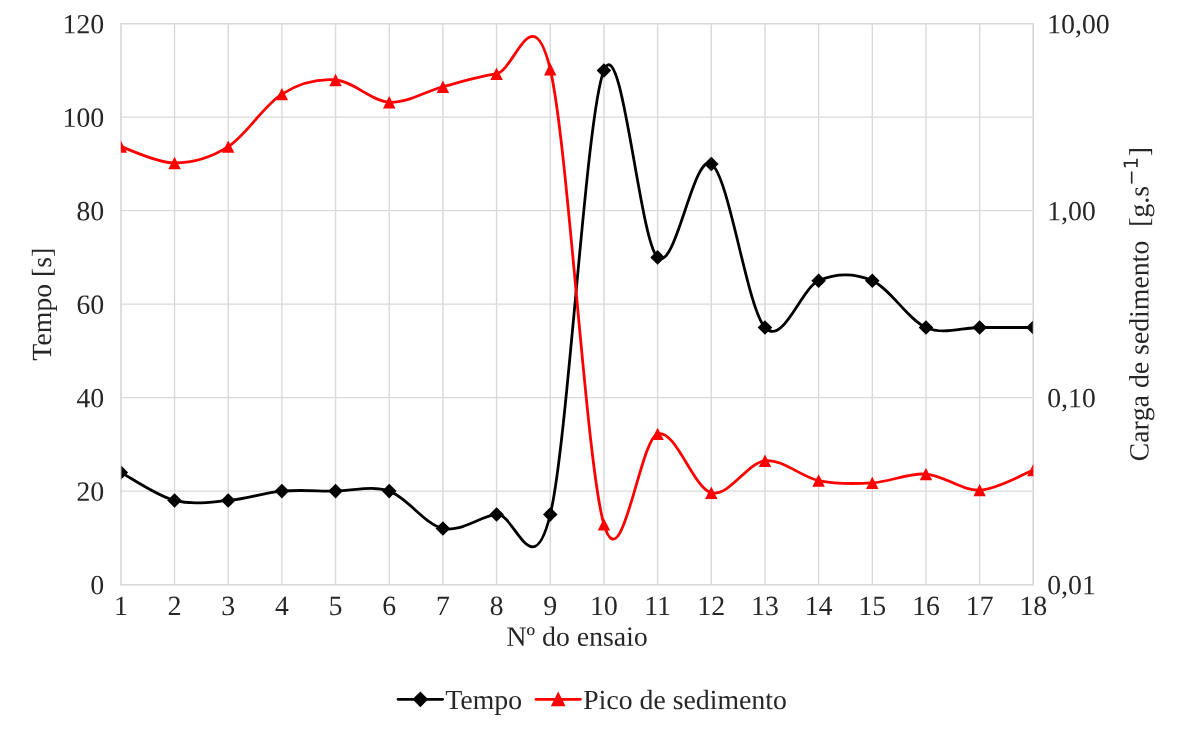  What do you see at coordinates (927, 606) in the screenshot?
I see `x-tick-label: 16` at bounding box center [927, 606].